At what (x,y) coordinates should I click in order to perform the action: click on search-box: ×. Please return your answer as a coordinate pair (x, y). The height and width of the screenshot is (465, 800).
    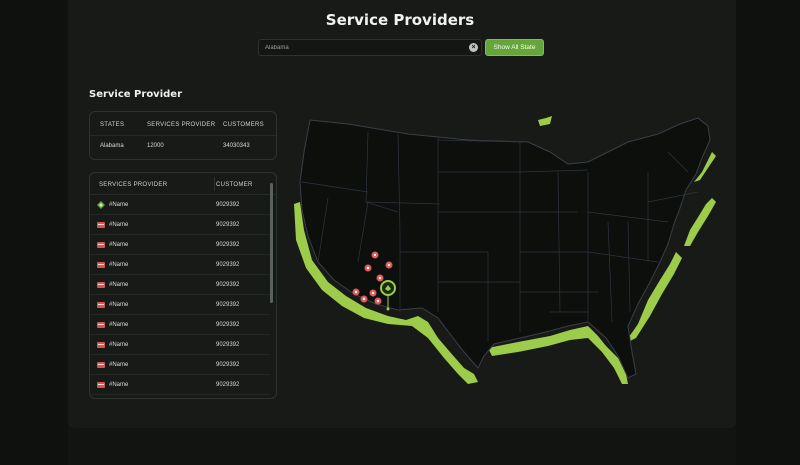
    Looking at the image, I should click on (370, 47).